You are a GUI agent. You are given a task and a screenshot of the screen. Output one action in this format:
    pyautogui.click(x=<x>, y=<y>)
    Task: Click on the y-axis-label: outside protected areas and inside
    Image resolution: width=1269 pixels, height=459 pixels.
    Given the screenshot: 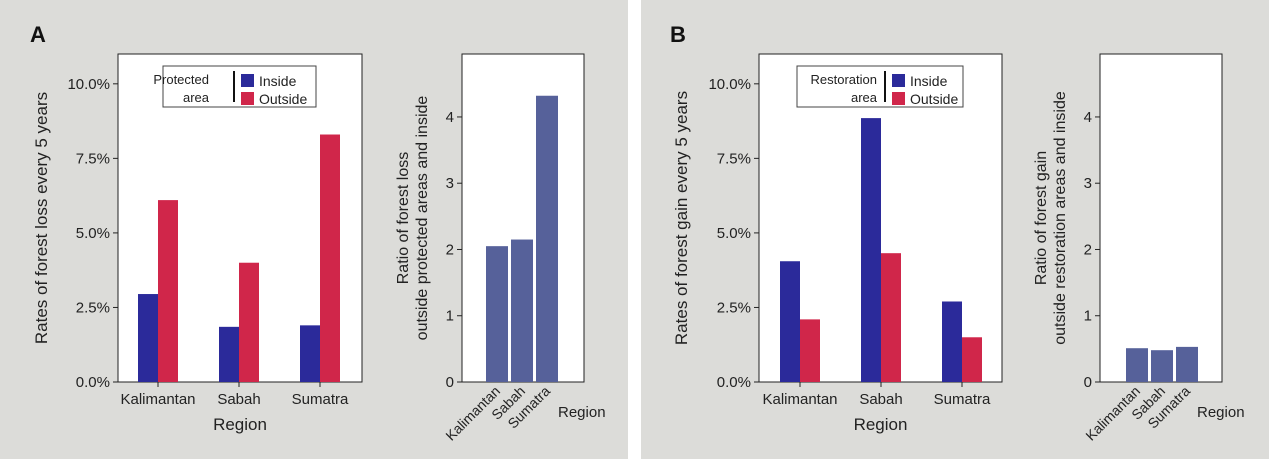 What is the action you would take?
    pyautogui.click(x=422, y=218)
    